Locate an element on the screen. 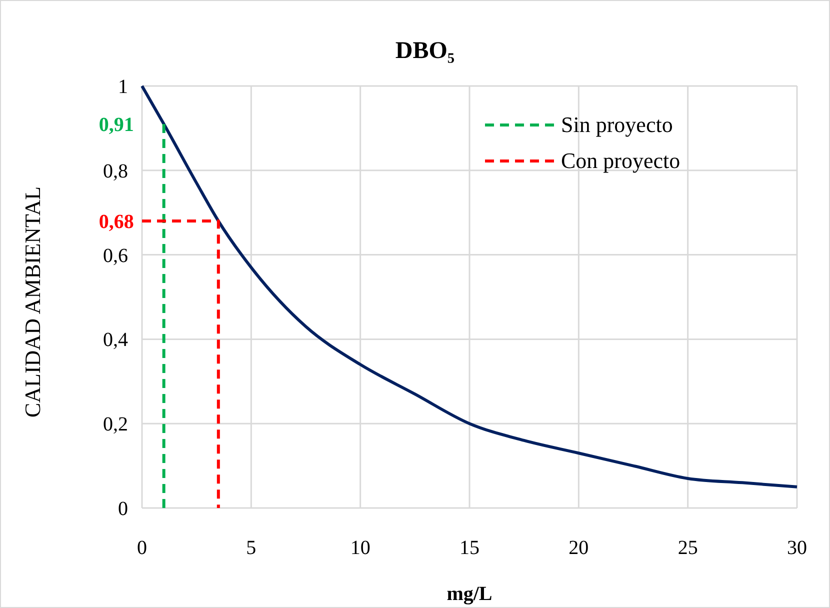  y-axis-title: CALIDAD AMBIENTAL is located at coordinates (32, 302).